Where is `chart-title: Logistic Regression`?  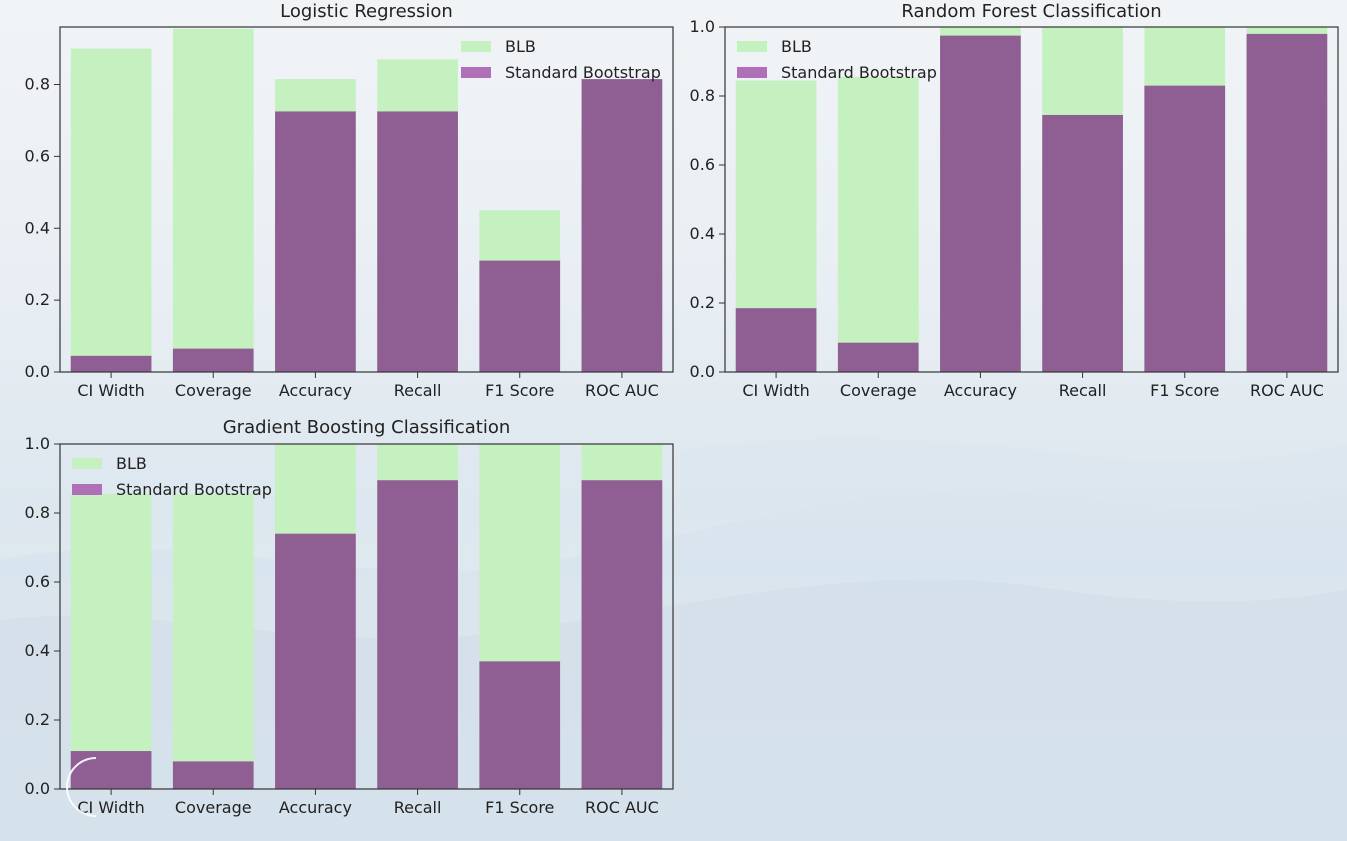 chart-title: Logistic Regression is located at coordinates (366, 11).